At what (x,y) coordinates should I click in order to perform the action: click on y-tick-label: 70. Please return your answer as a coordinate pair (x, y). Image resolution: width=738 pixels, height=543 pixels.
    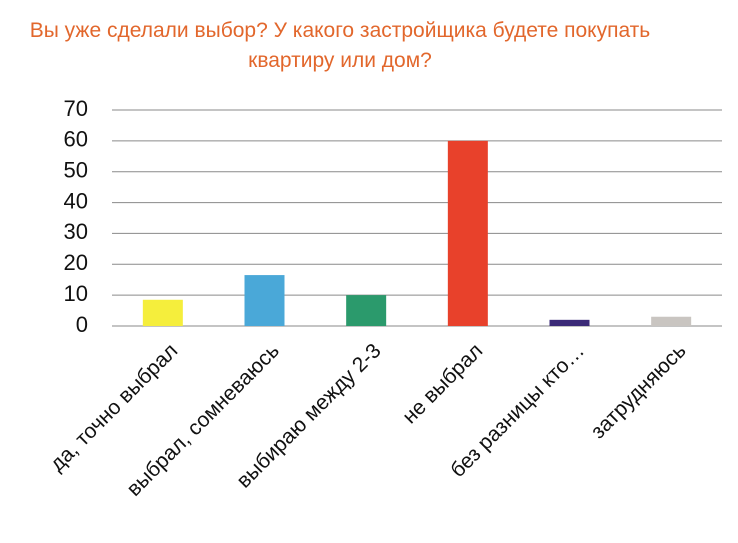
    Looking at the image, I should click on (76, 108).